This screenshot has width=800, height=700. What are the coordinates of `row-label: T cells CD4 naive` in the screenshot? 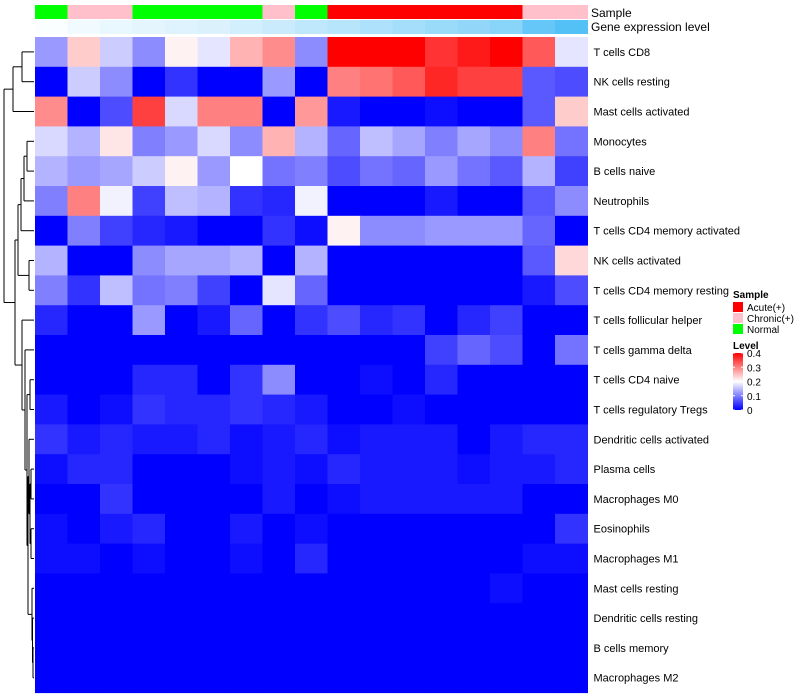 It's located at (637, 381).